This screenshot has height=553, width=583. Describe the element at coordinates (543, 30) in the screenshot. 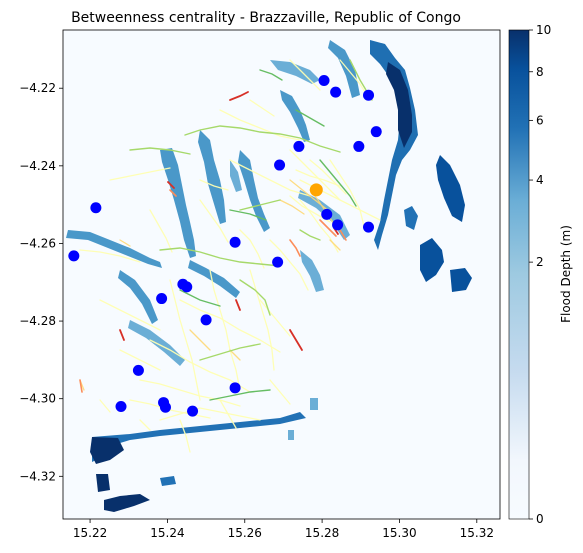

I see `colorbar-tick-label: 10` at that location.